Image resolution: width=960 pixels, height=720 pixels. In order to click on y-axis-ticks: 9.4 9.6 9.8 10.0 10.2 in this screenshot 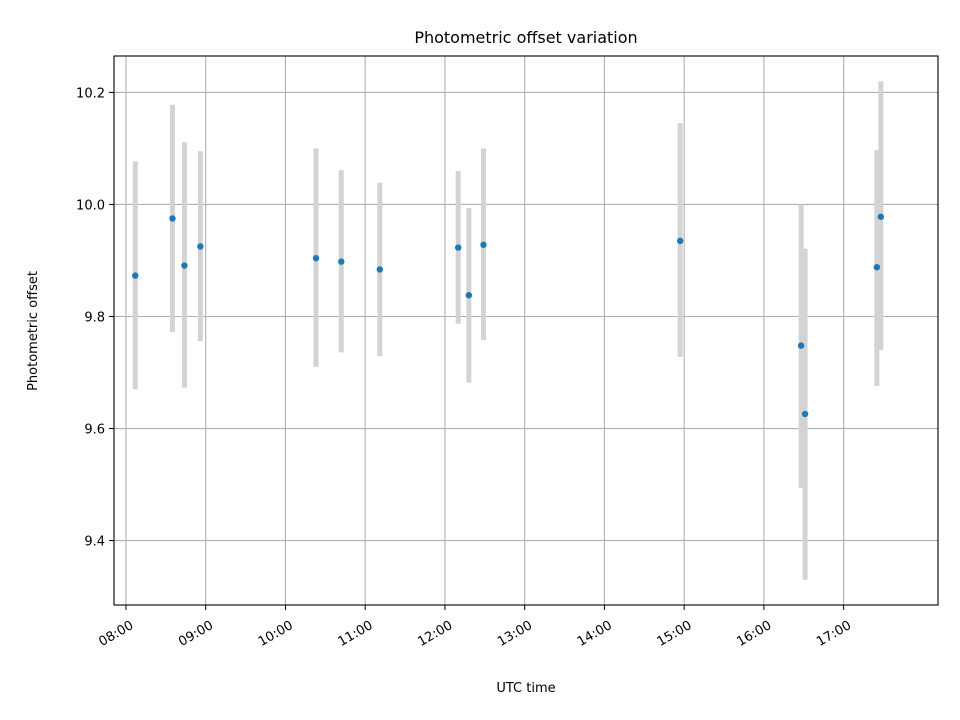, I will do `click(95, 318)`.